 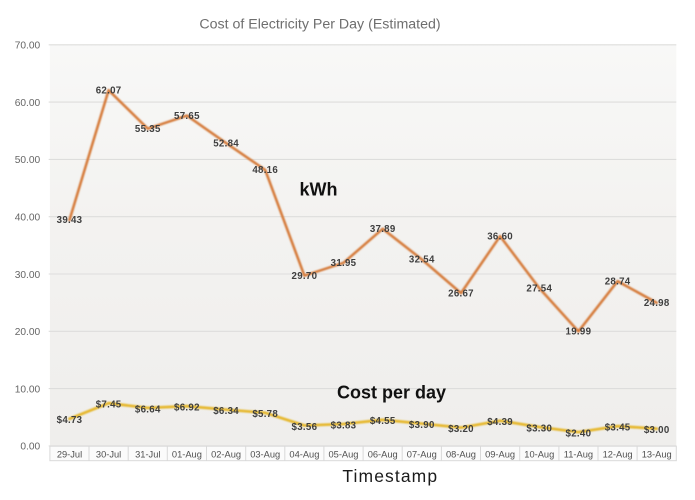 I want to click on svg-text: $4.39, so click(x=500, y=422).